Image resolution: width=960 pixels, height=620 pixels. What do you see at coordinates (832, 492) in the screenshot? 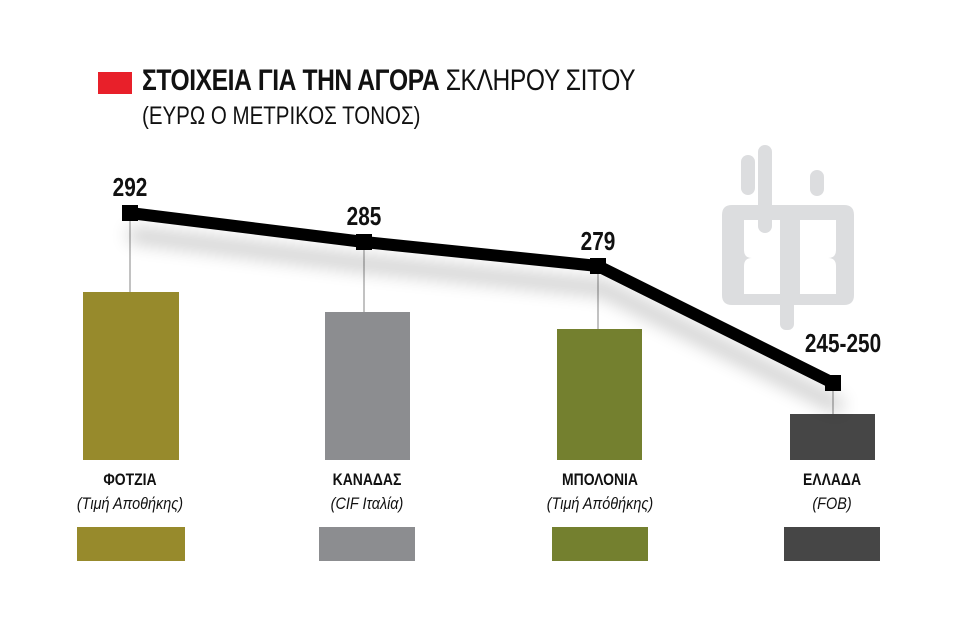
I see `category-ellada: ΕΛΛΑΔΑ (FOB)` at bounding box center [832, 492].